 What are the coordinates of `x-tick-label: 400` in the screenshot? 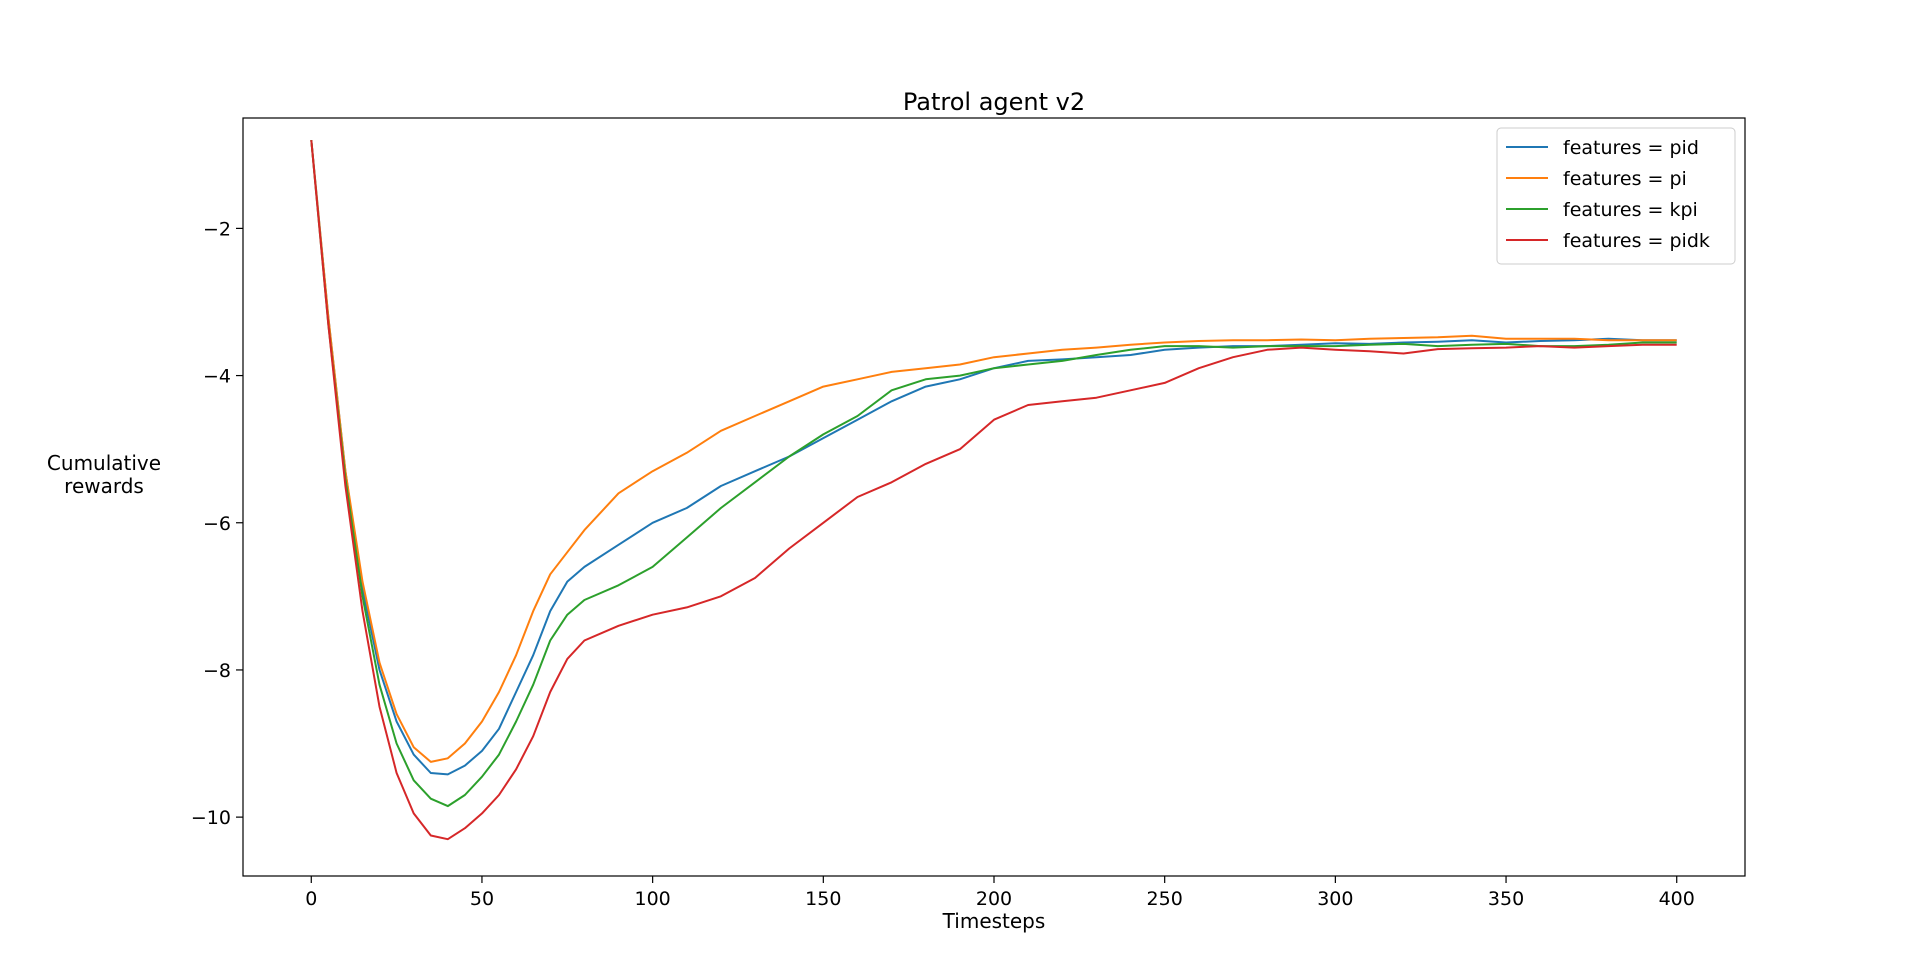 It's located at (1677, 899).